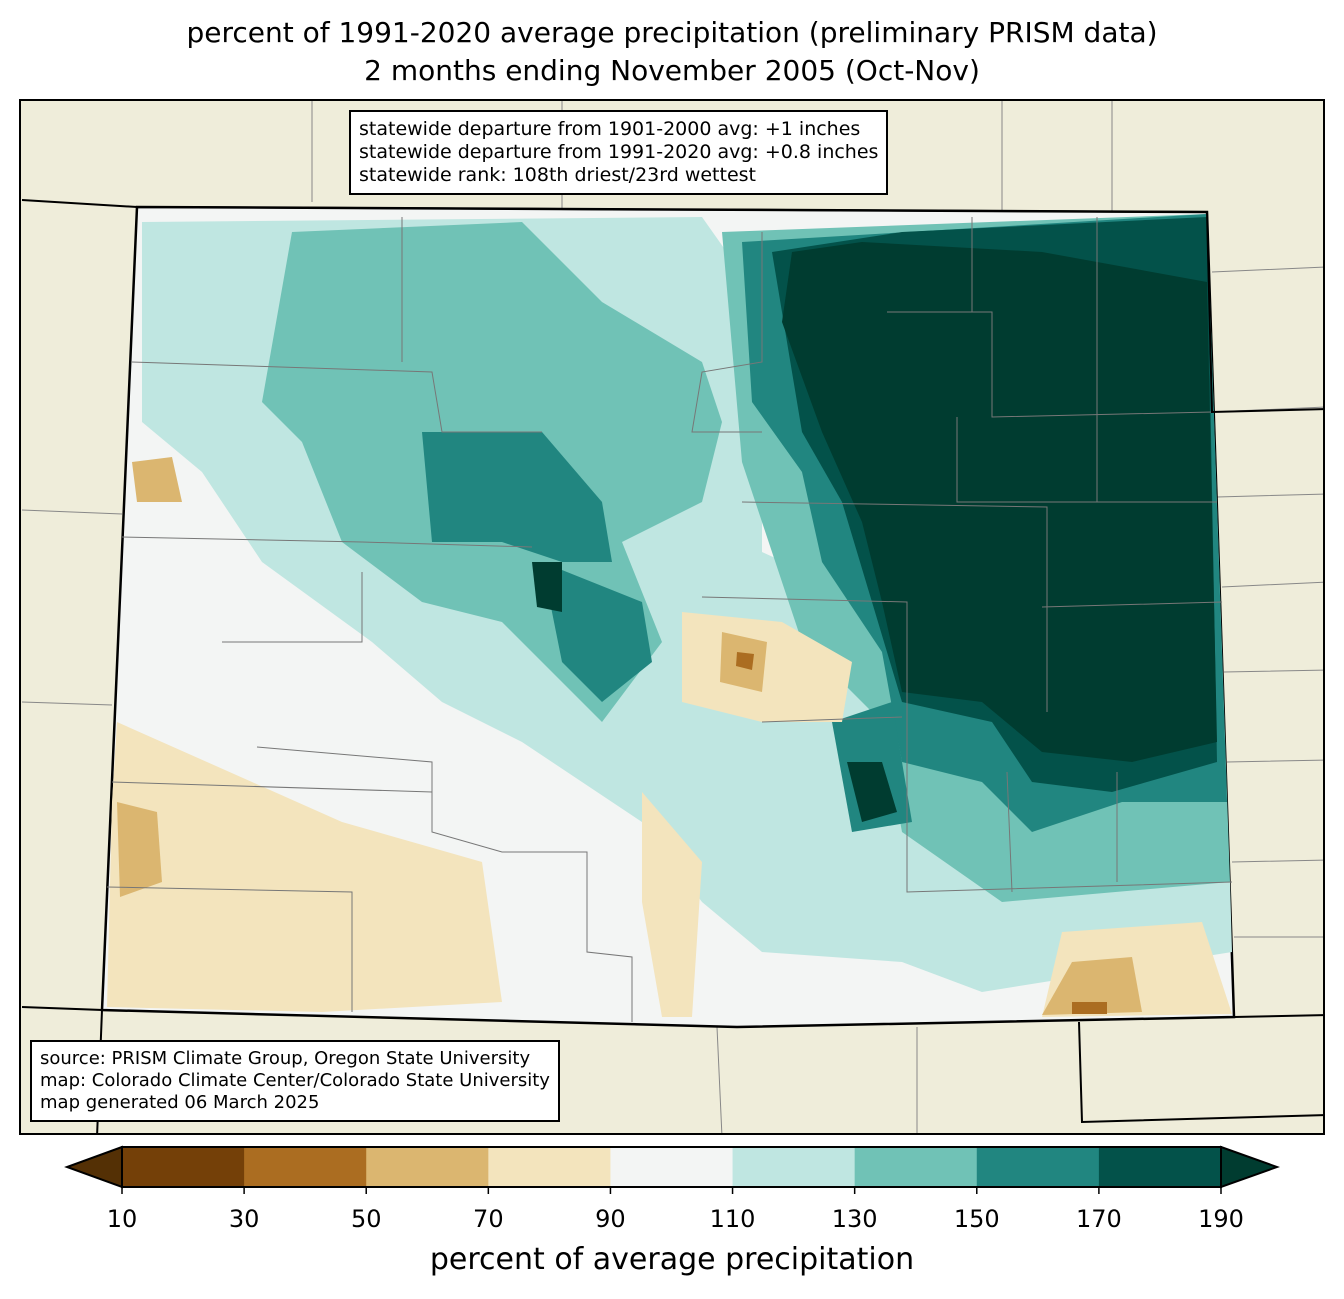 The width and height of the screenshot is (1344, 1299). Describe the element at coordinates (610, 1219) in the screenshot. I see `colorbar-tick-label: 90` at that location.